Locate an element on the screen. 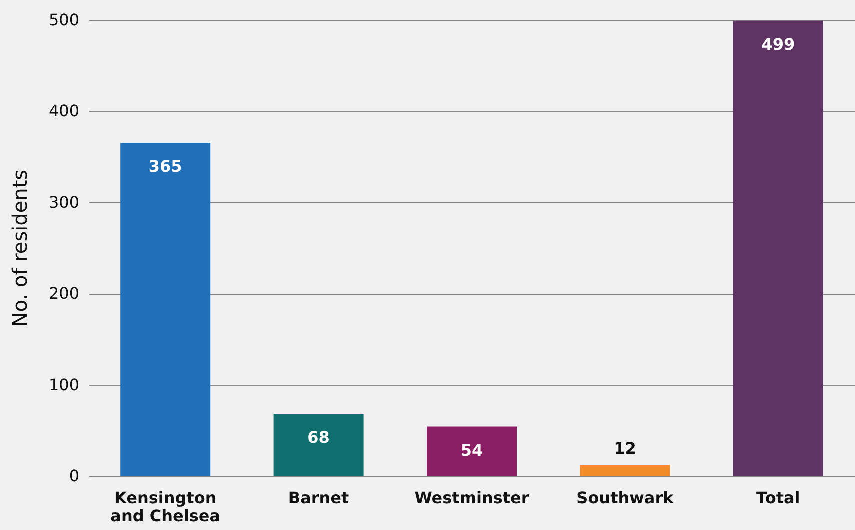 This screenshot has height=530, width=855. y-axis-title: No. of residents is located at coordinates (20, 249).